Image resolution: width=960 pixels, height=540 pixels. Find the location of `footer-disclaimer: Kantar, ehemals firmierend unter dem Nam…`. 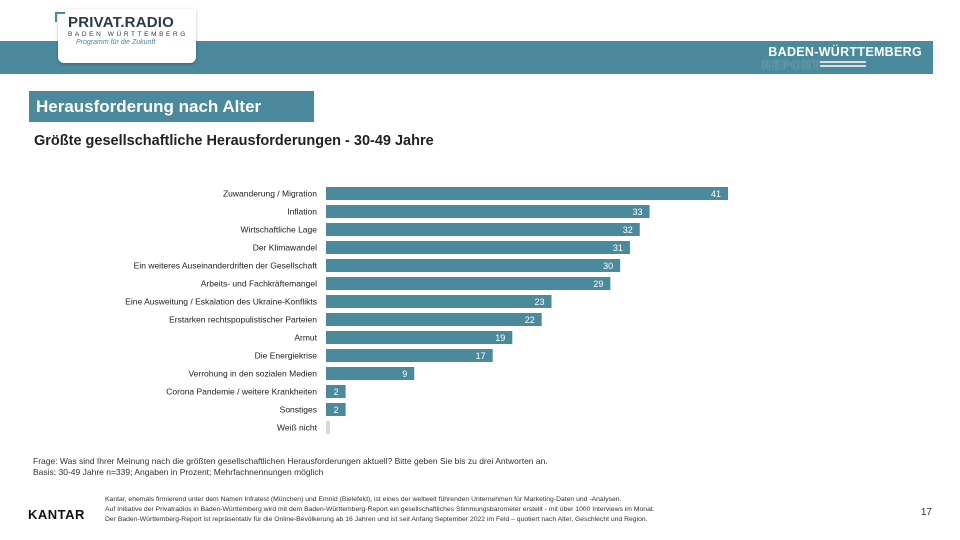

footer-disclaimer: Kantar, ehemals firmierend unter dem Nam… is located at coordinates (485, 510).